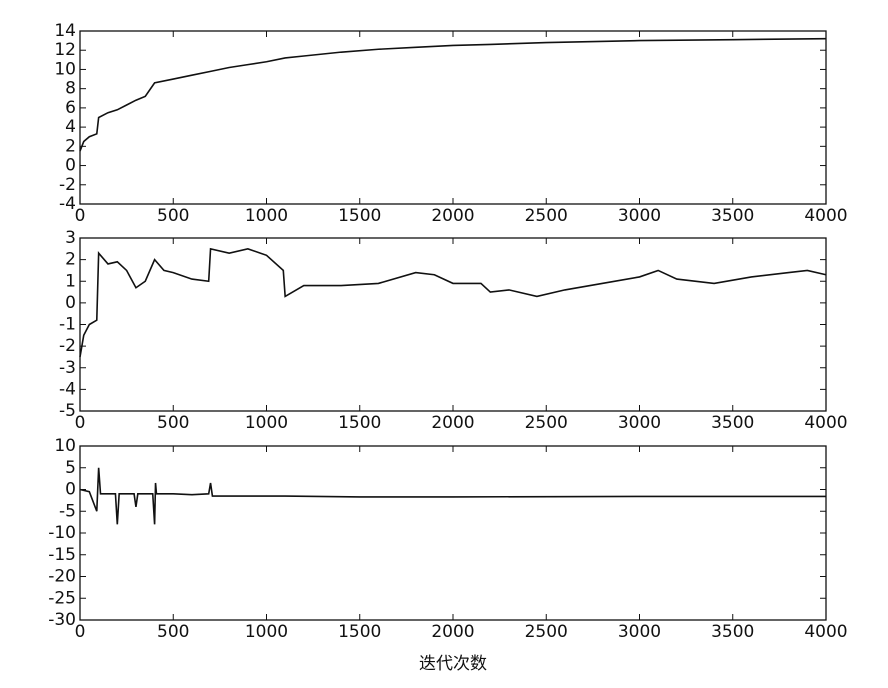 The image size is (888, 688). What do you see at coordinates (453, 664) in the screenshot?
I see `x-axis-label: 迭代次数` at bounding box center [453, 664].